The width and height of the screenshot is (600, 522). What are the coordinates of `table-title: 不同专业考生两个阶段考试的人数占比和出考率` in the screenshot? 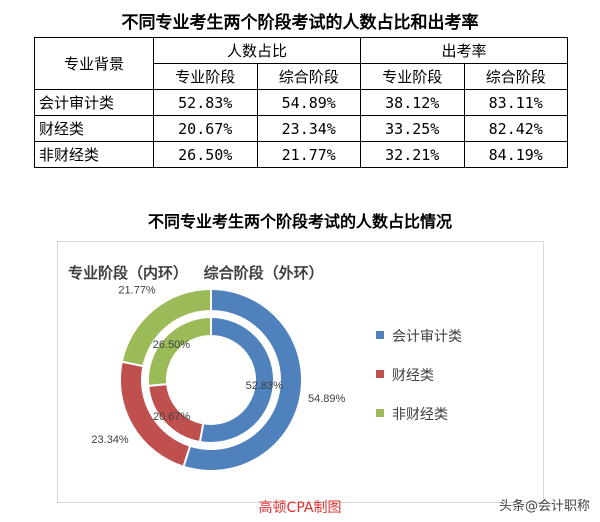 It's located at (300, 23).